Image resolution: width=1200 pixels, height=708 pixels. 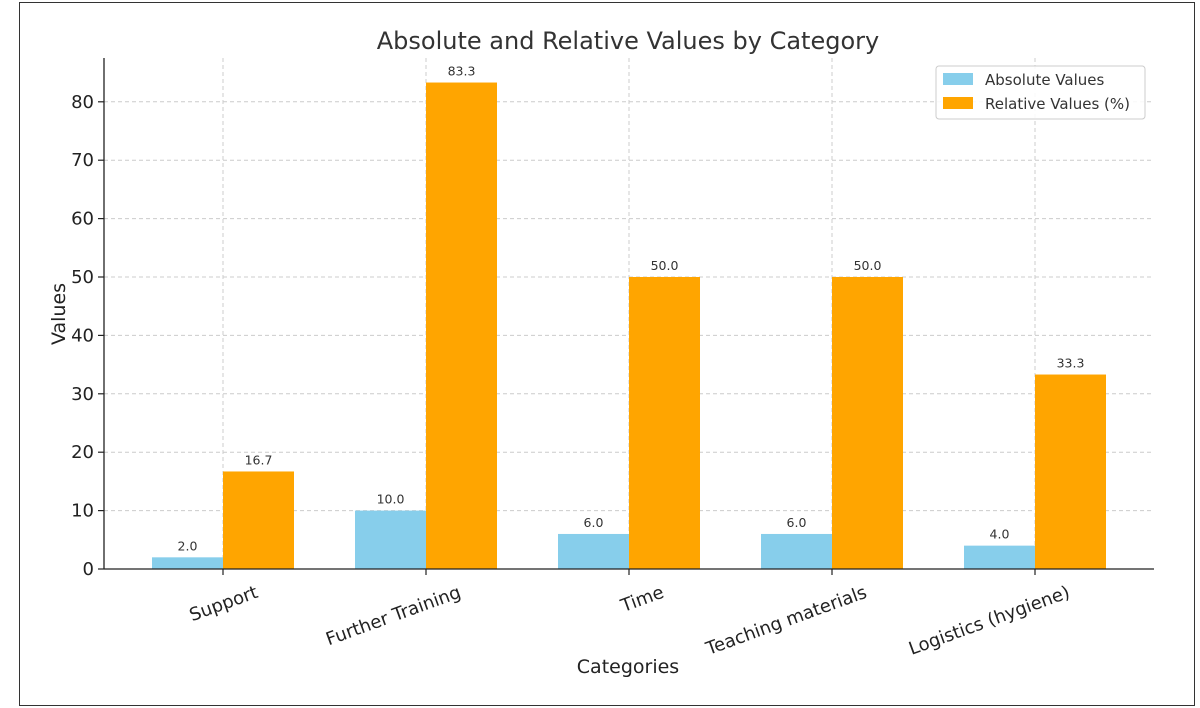 I want to click on y-tick-label: 0, so click(x=88, y=569).